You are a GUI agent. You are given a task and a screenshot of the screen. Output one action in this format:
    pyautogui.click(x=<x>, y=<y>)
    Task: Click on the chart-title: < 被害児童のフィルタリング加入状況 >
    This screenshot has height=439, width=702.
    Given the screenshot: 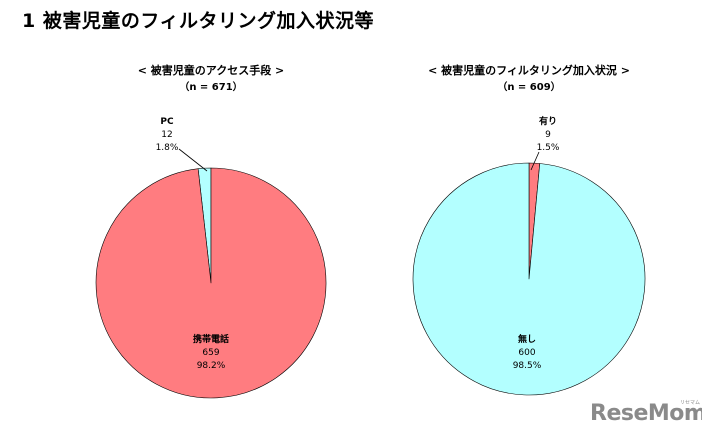 What is the action you would take?
    pyautogui.click(x=529, y=70)
    